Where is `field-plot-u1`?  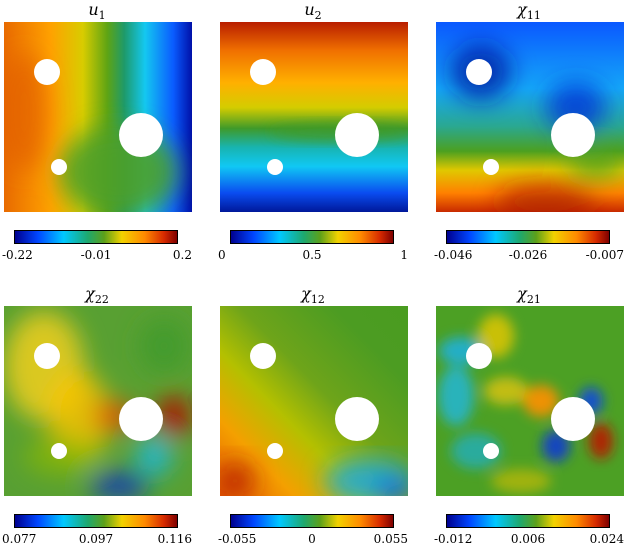 field-plot-u1 is located at coordinates (98, 117).